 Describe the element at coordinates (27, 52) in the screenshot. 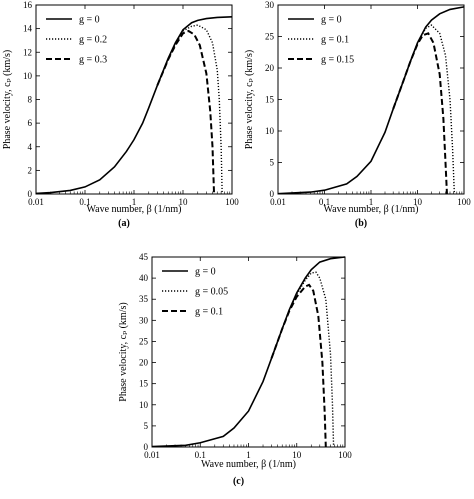

I see `y-tick-label: 12` at that location.